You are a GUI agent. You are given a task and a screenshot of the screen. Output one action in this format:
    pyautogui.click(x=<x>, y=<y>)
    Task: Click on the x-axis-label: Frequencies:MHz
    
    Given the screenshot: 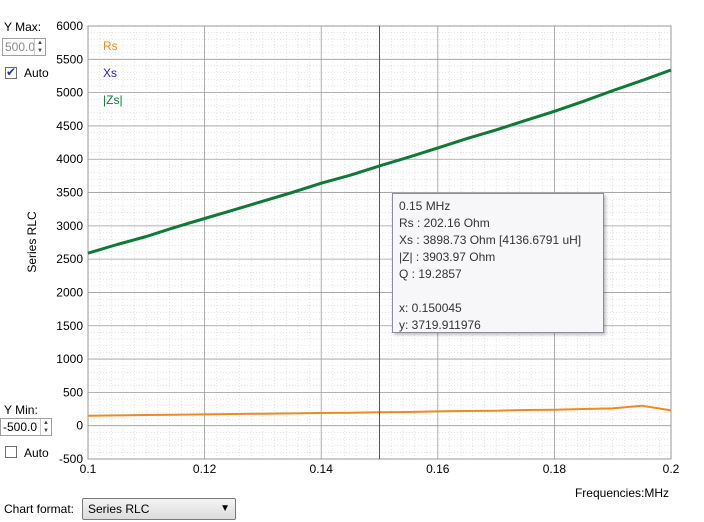 What is the action you would take?
    pyautogui.click(x=622, y=493)
    